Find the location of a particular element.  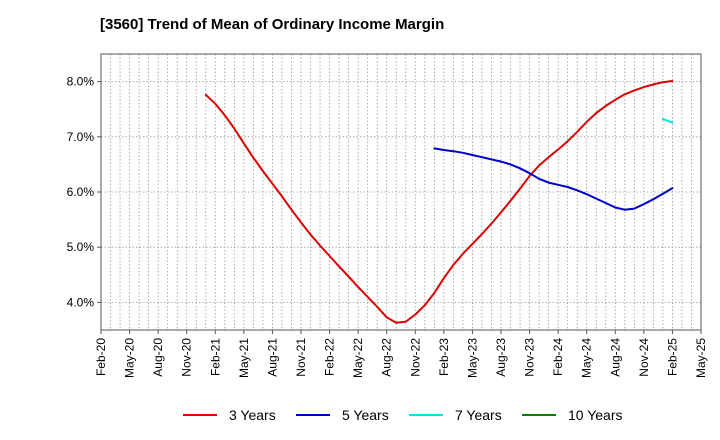

legend-label: 7 Years is located at coordinates (478, 415).